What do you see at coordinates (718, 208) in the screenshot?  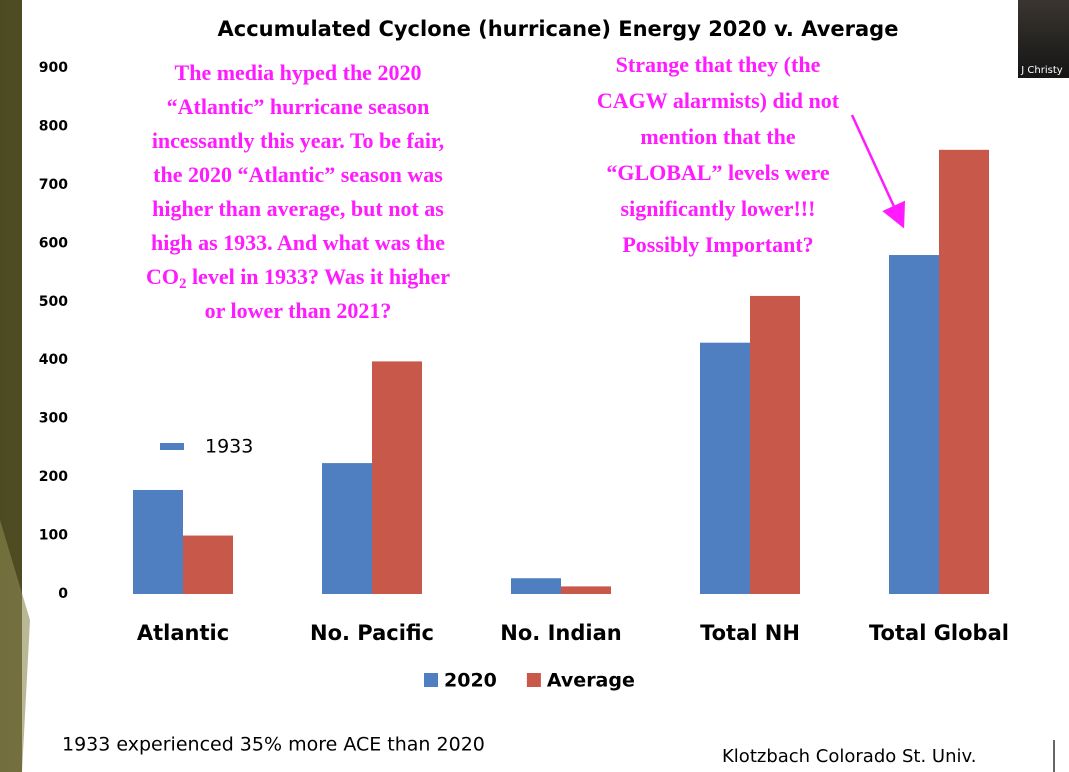 I see `annotation: significantly lower!!!` at bounding box center [718, 208].